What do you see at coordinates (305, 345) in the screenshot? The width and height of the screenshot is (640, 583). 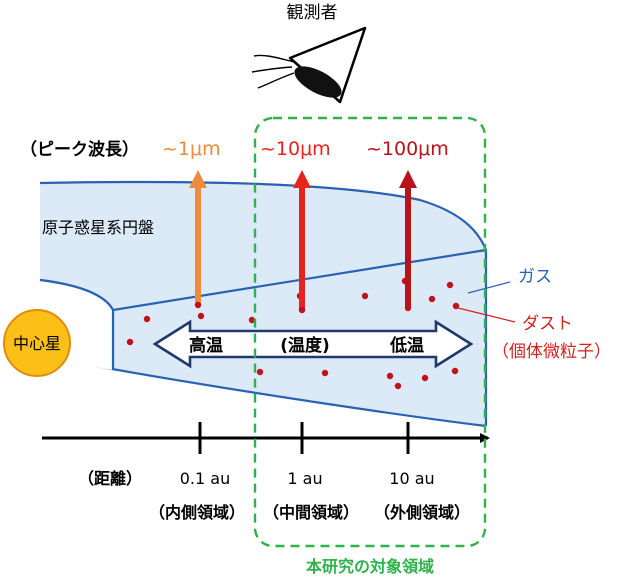 I see `temperature-label: (温度)` at bounding box center [305, 345].